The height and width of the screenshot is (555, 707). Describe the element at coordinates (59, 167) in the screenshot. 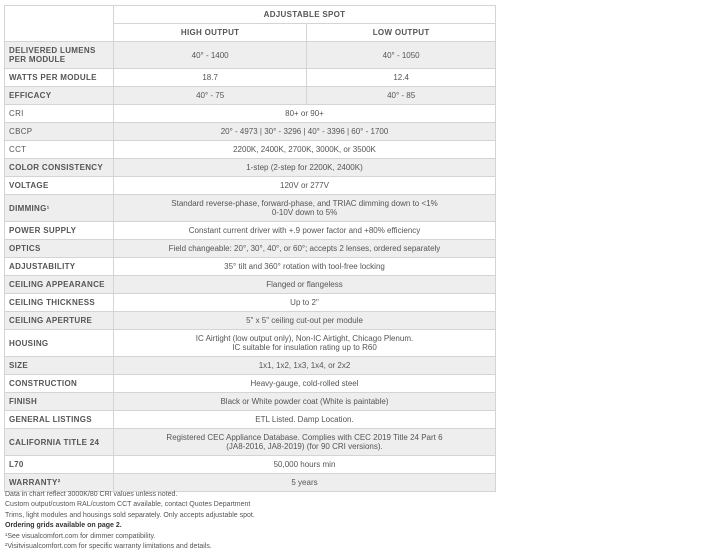

I see `row-label: COLOR CONSISTENCY` at that location.